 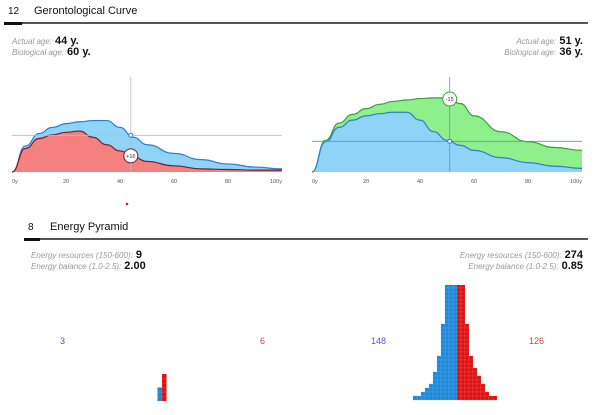 What do you see at coordinates (51, 47) in the screenshot?
I see `gerontological-left-stats: Actual age: 44 y. Biological age: 60 y.` at bounding box center [51, 47].